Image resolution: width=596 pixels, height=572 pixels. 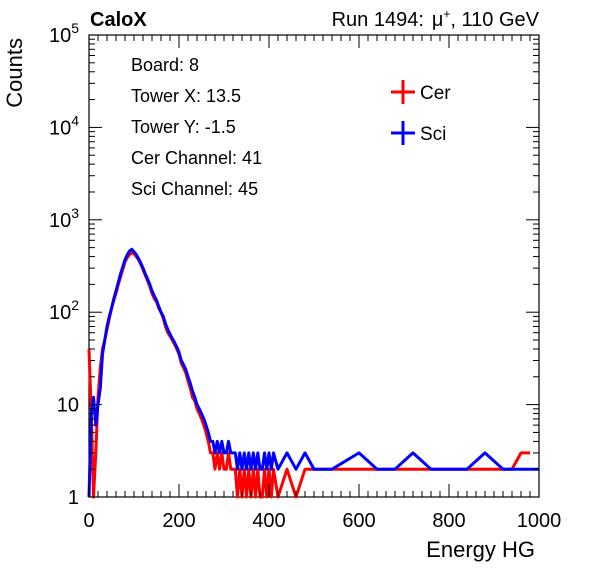 I want to click on info-line-3: Tower Y: -1.5, so click(x=183, y=127).